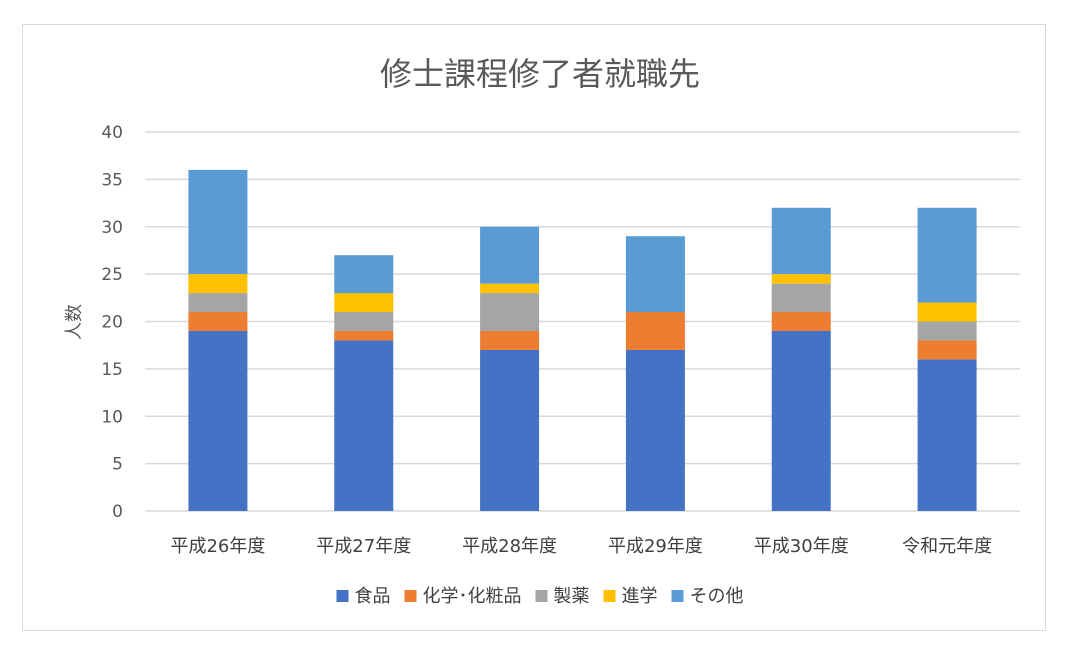 This screenshot has width=1080, height=650. I want to click on bar-segment-平成30年度-食品, so click(801, 420).